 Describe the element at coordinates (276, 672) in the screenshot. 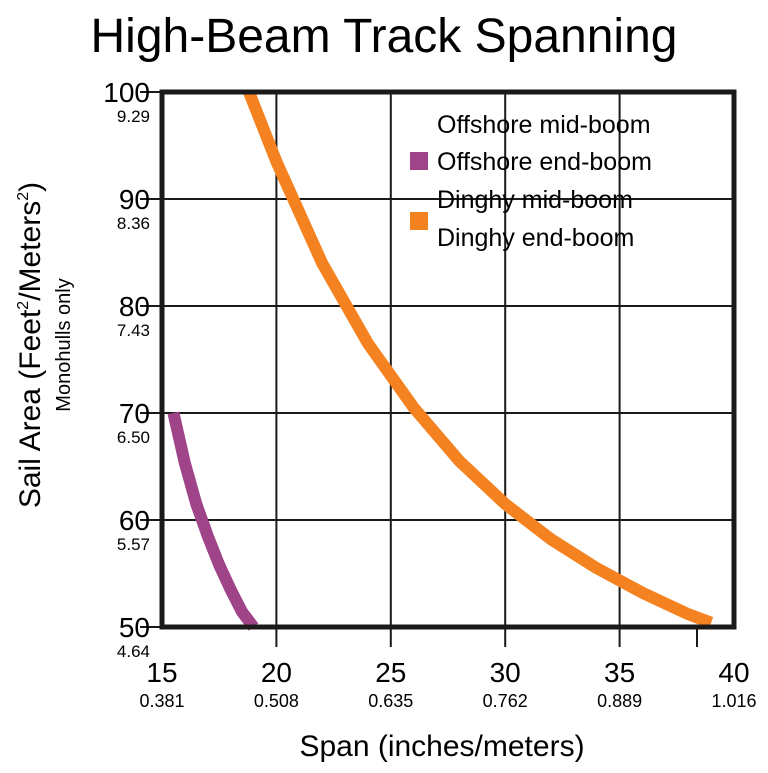

I see `x-tick-label: 20` at that location.